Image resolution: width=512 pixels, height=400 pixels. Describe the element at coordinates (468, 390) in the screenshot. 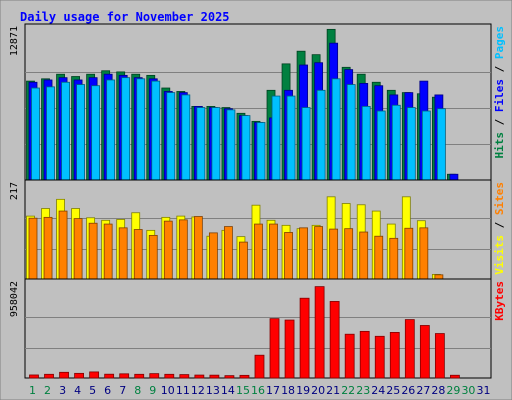

I see `day-label: 30` at that location.